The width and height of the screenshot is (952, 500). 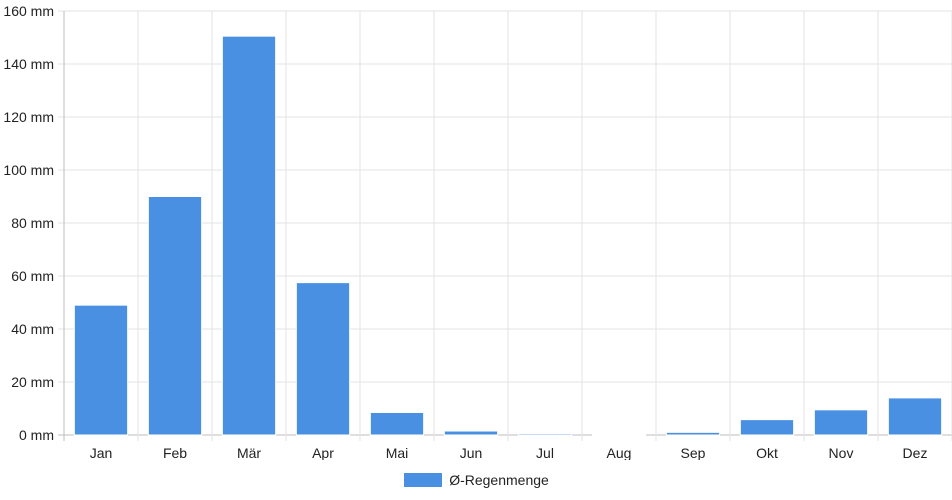 I want to click on bar-jun, so click(x=471, y=433).